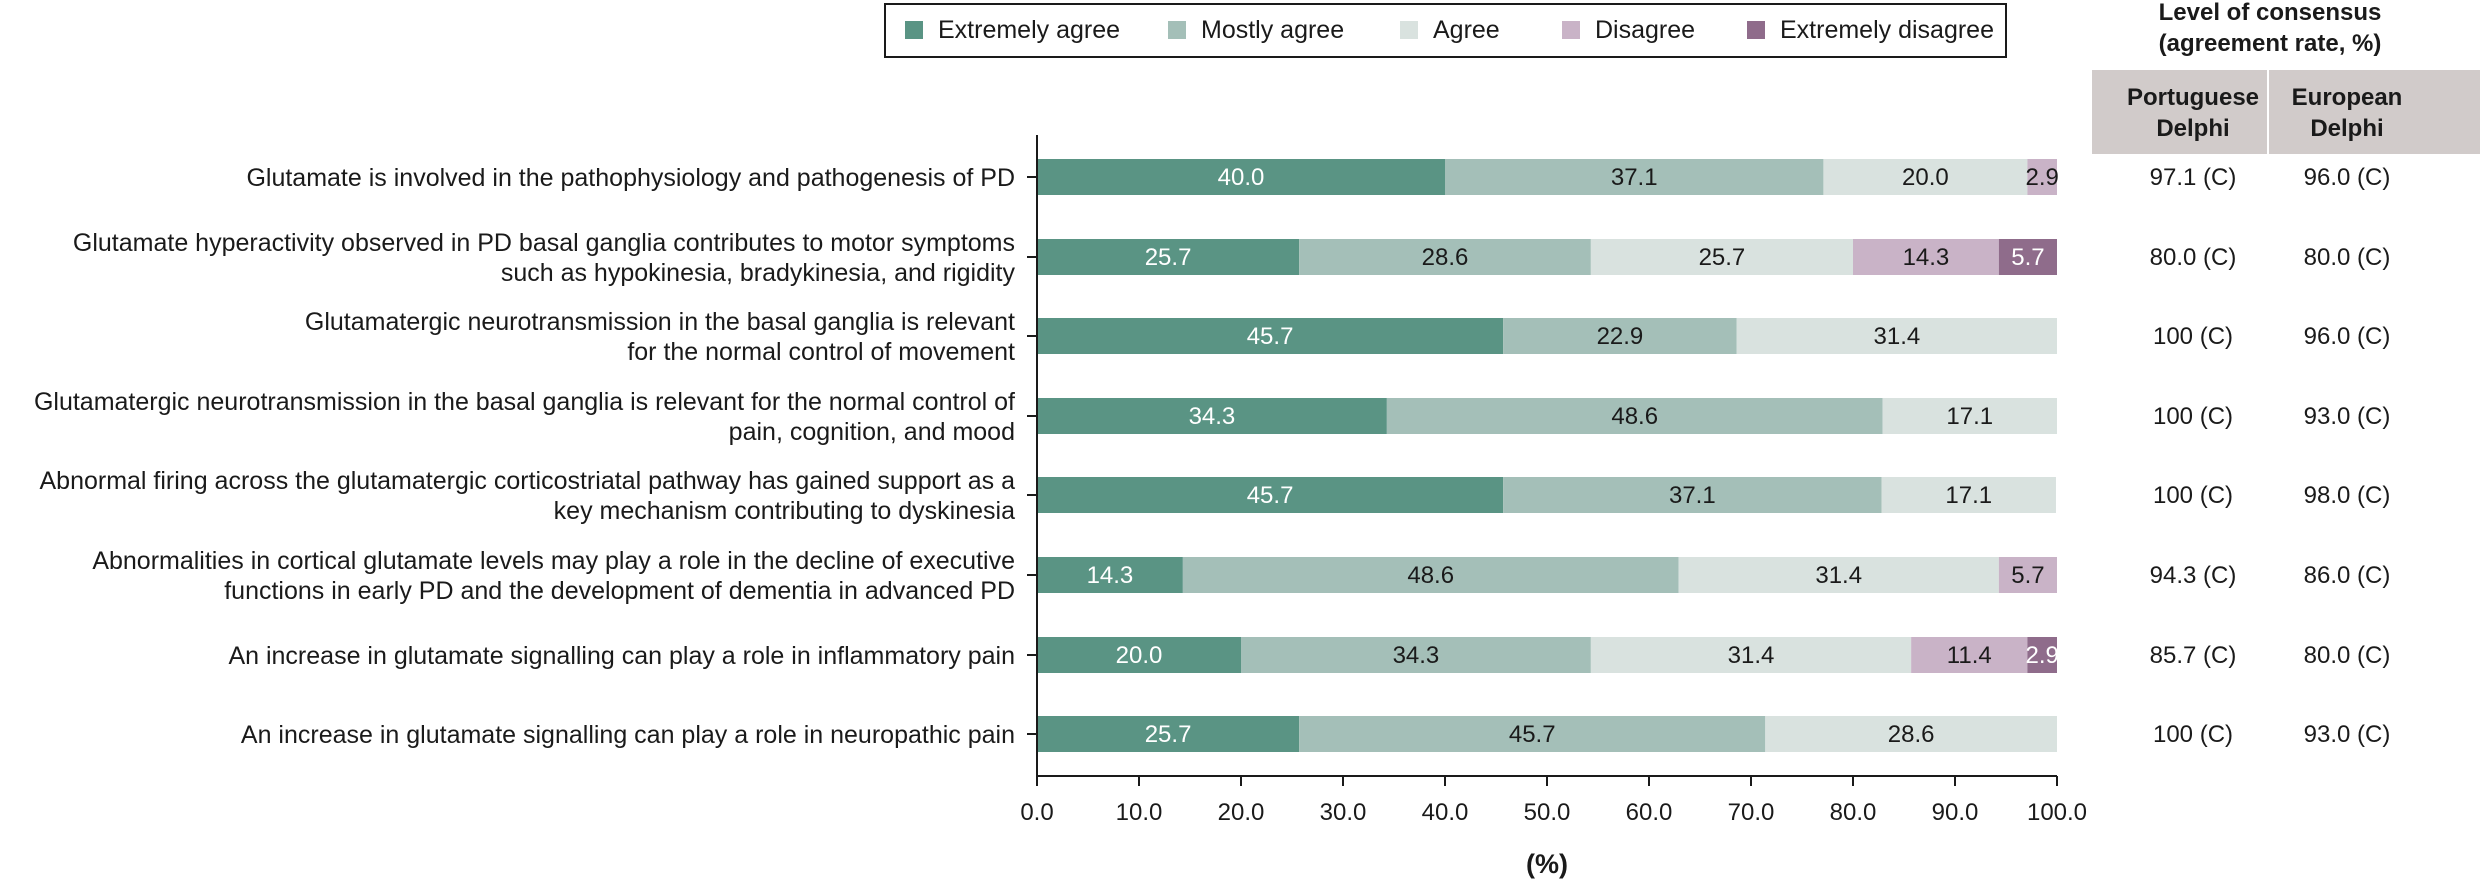 This screenshot has width=2480, height=880. What do you see at coordinates (1029, 30) in the screenshot?
I see `legend-label: Extremely agree` at bounding box center [1029, 30].